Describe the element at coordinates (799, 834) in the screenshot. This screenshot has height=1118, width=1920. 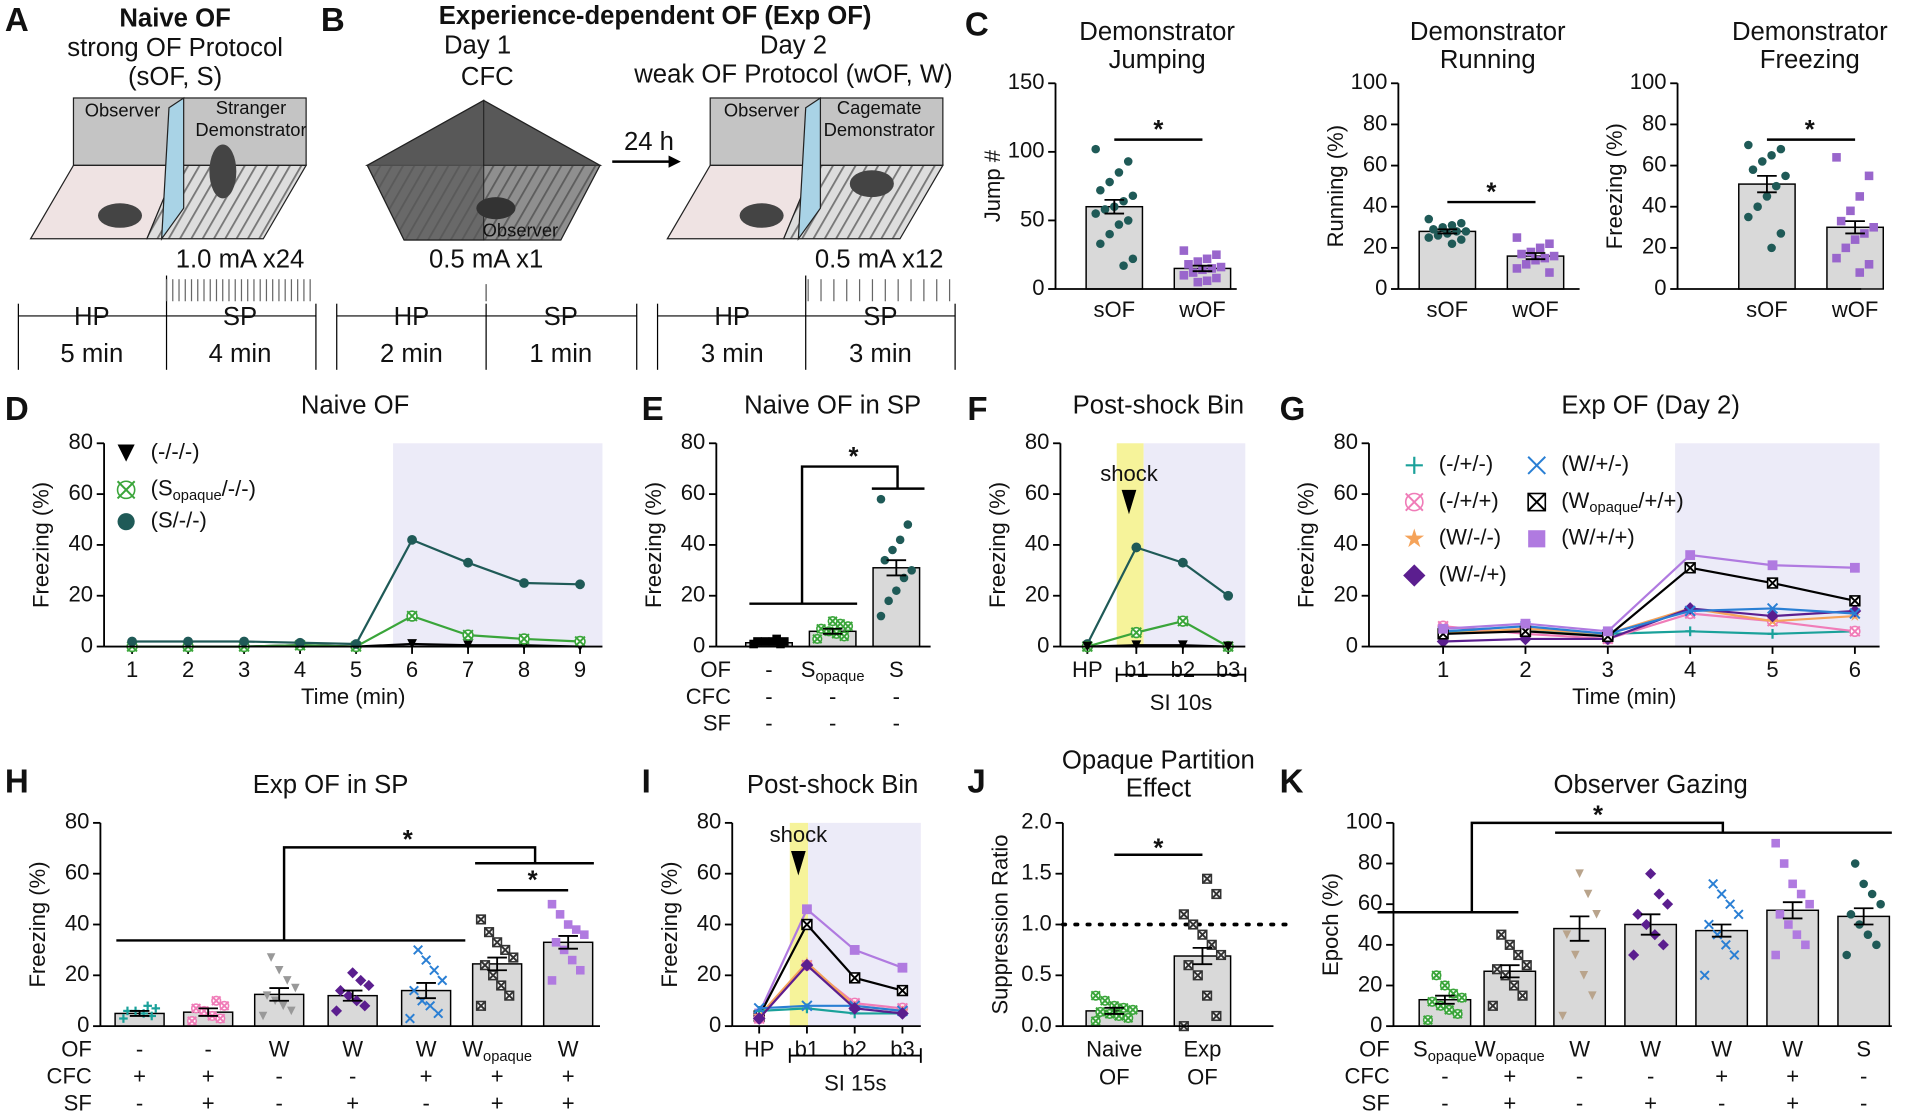
I see `annotation: shock` at that location.